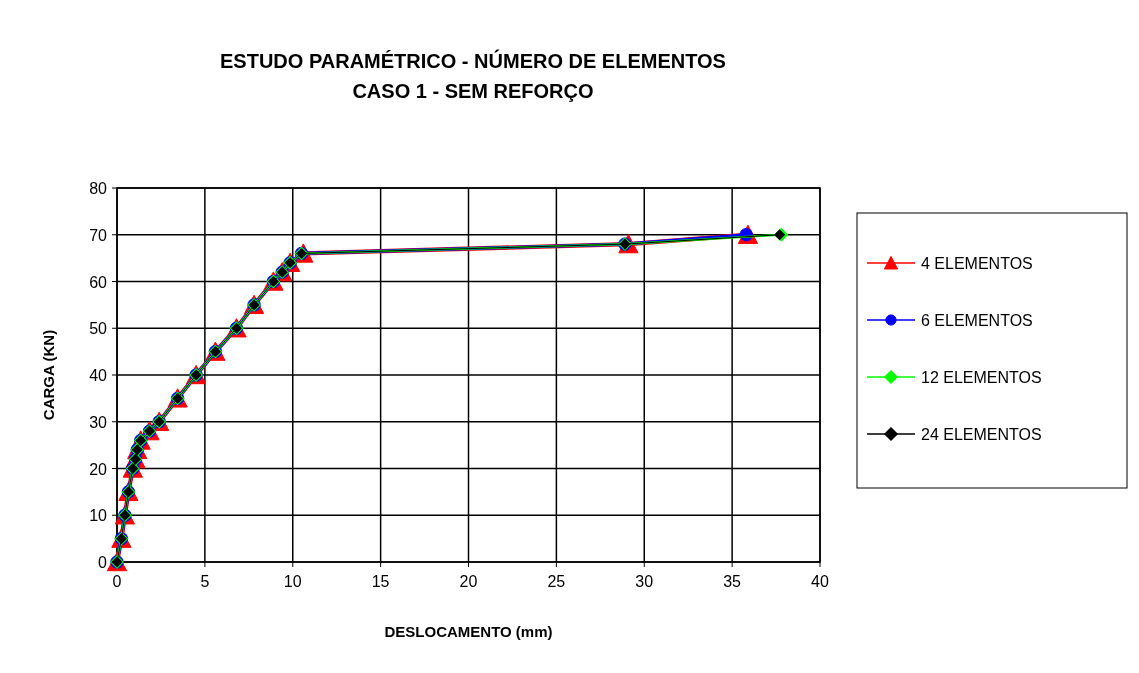  What do you see at coordinates (981, 377) in the screenshot?
I see `legend-label: 12 ELEMENTOS` at bounding box center [981, 377].